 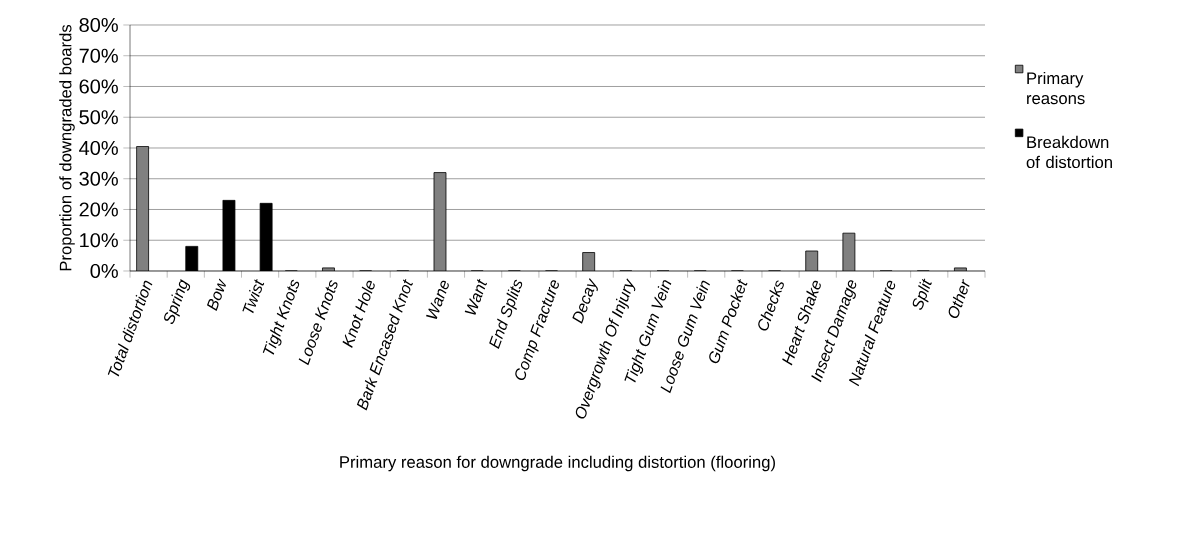 What do you see at coordinates (98, 178) in the screenshot?
I see `y-tick-label: 30%` at bounding box center [98, 178].